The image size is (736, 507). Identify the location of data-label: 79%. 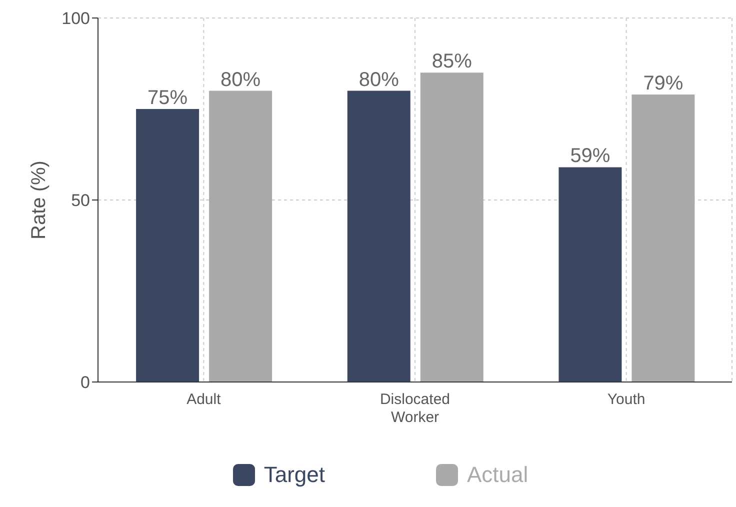
(663, 83).